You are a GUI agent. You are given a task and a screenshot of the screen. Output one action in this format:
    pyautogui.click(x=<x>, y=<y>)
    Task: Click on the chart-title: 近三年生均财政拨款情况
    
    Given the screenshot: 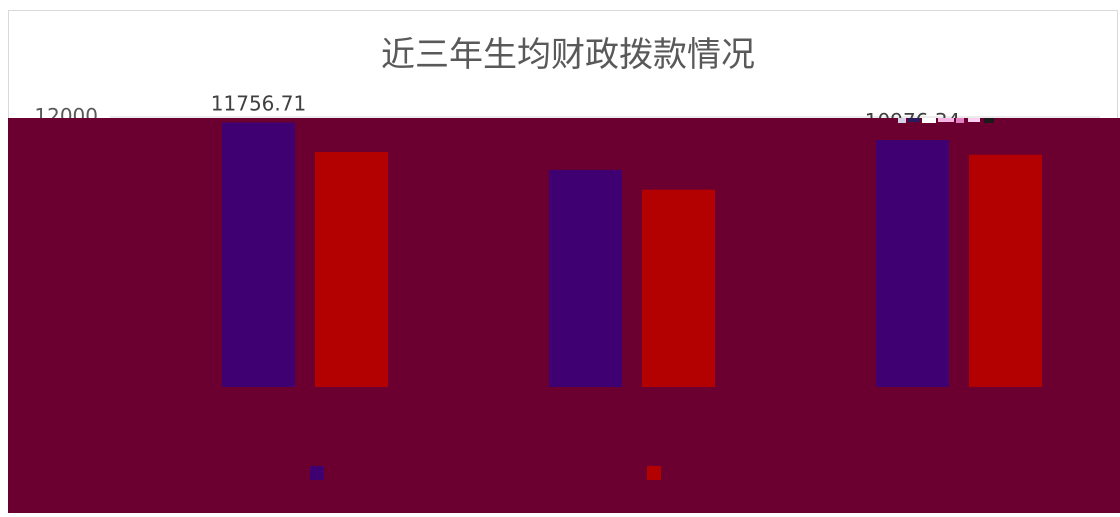 What is the action you would take?
    pyautogui.click(x=568, y=55)
    